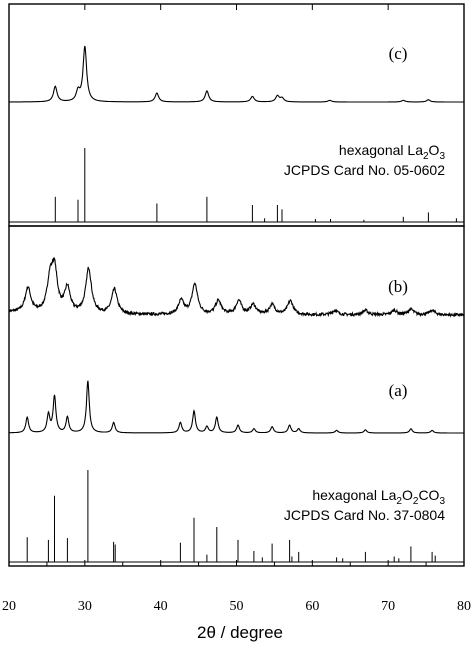 The height and width of the screenshot is (648, 474). What do you see at coordinates (161, 606) in the screenshot?
I see `x-tick-label: 40` at bounding box center [161, 606].